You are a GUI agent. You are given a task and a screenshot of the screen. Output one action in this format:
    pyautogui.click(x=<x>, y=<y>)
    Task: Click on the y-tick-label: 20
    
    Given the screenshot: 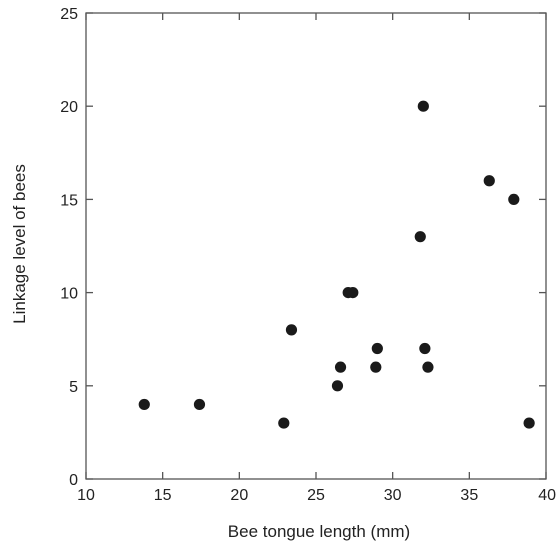 What is the action you would take?
    pyautogui.click(x=69, y=107)
    